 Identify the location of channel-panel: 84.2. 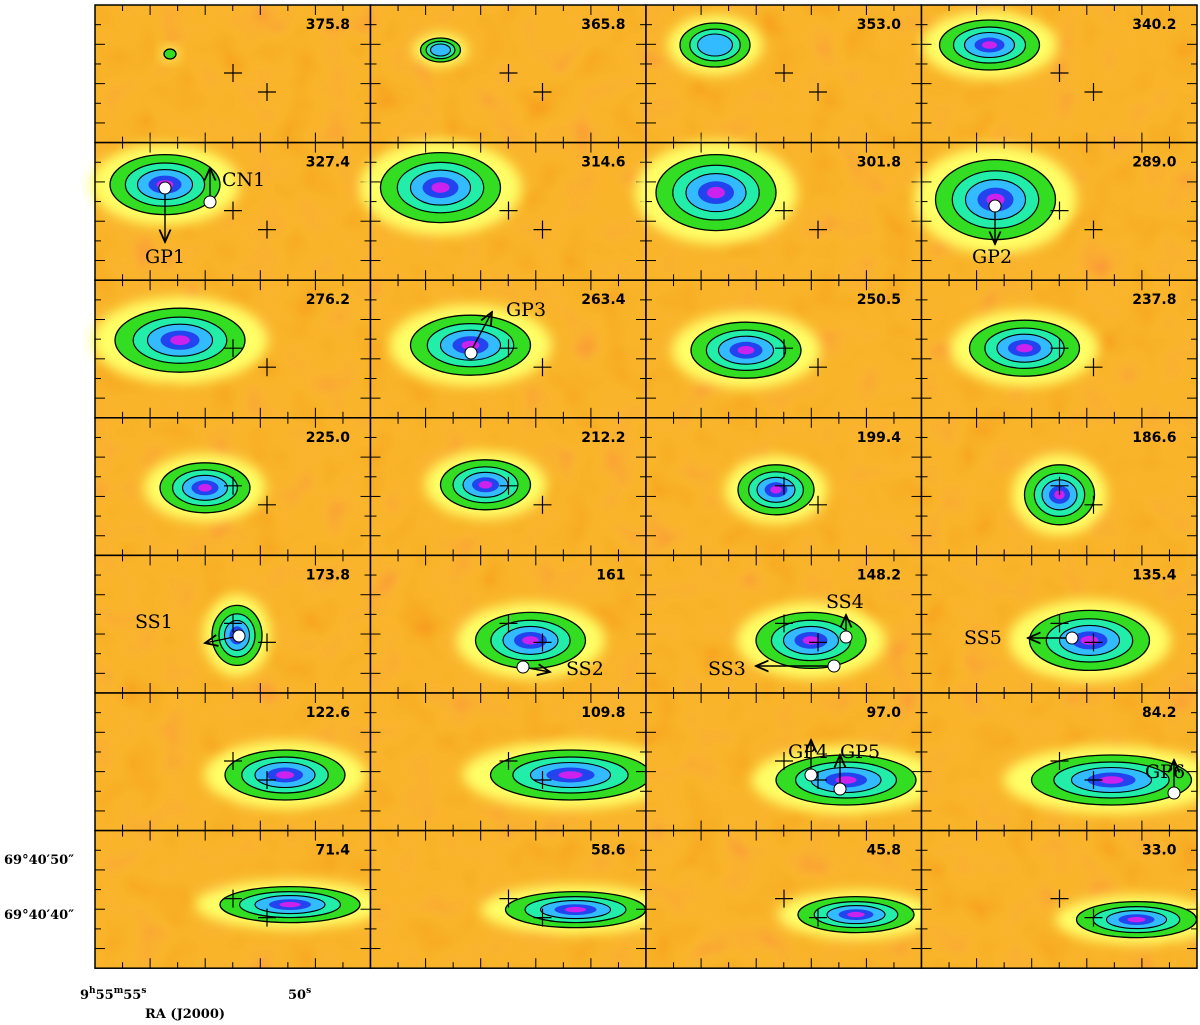
(1060, 762).